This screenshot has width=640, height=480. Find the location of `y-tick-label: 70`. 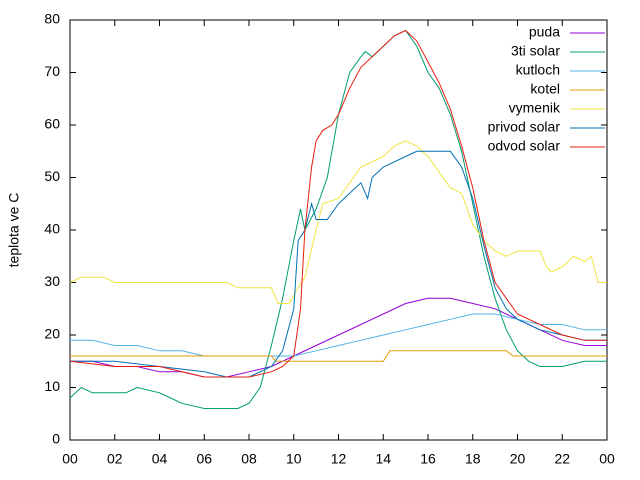

y-tick-label: 70 is located at coordinates (52, 71).